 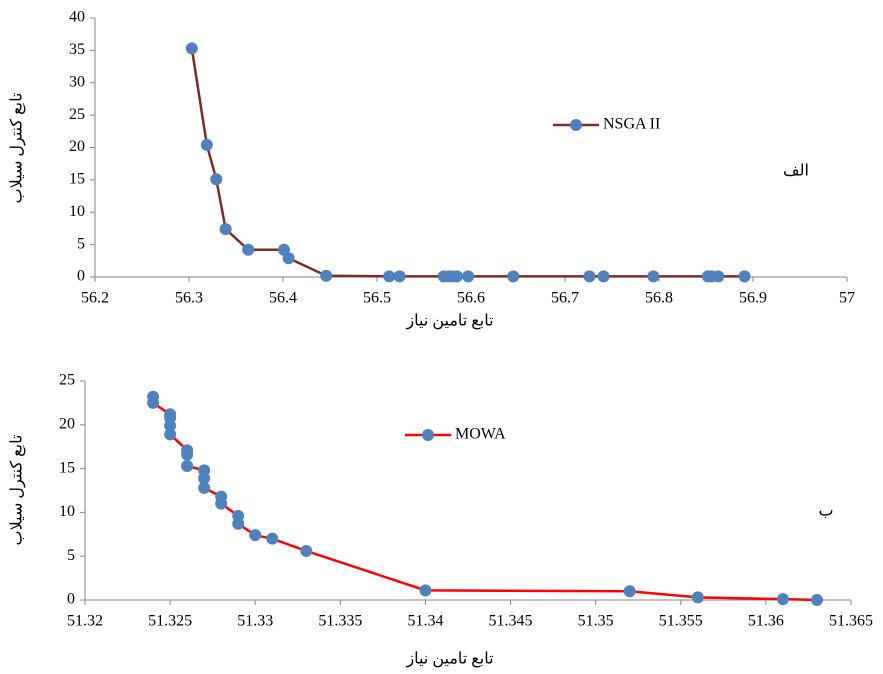 What do you see at coordinates (596, 621) in the screenshot?
I see `x-tick-label: 51.35` at bounding box center [596, 621].